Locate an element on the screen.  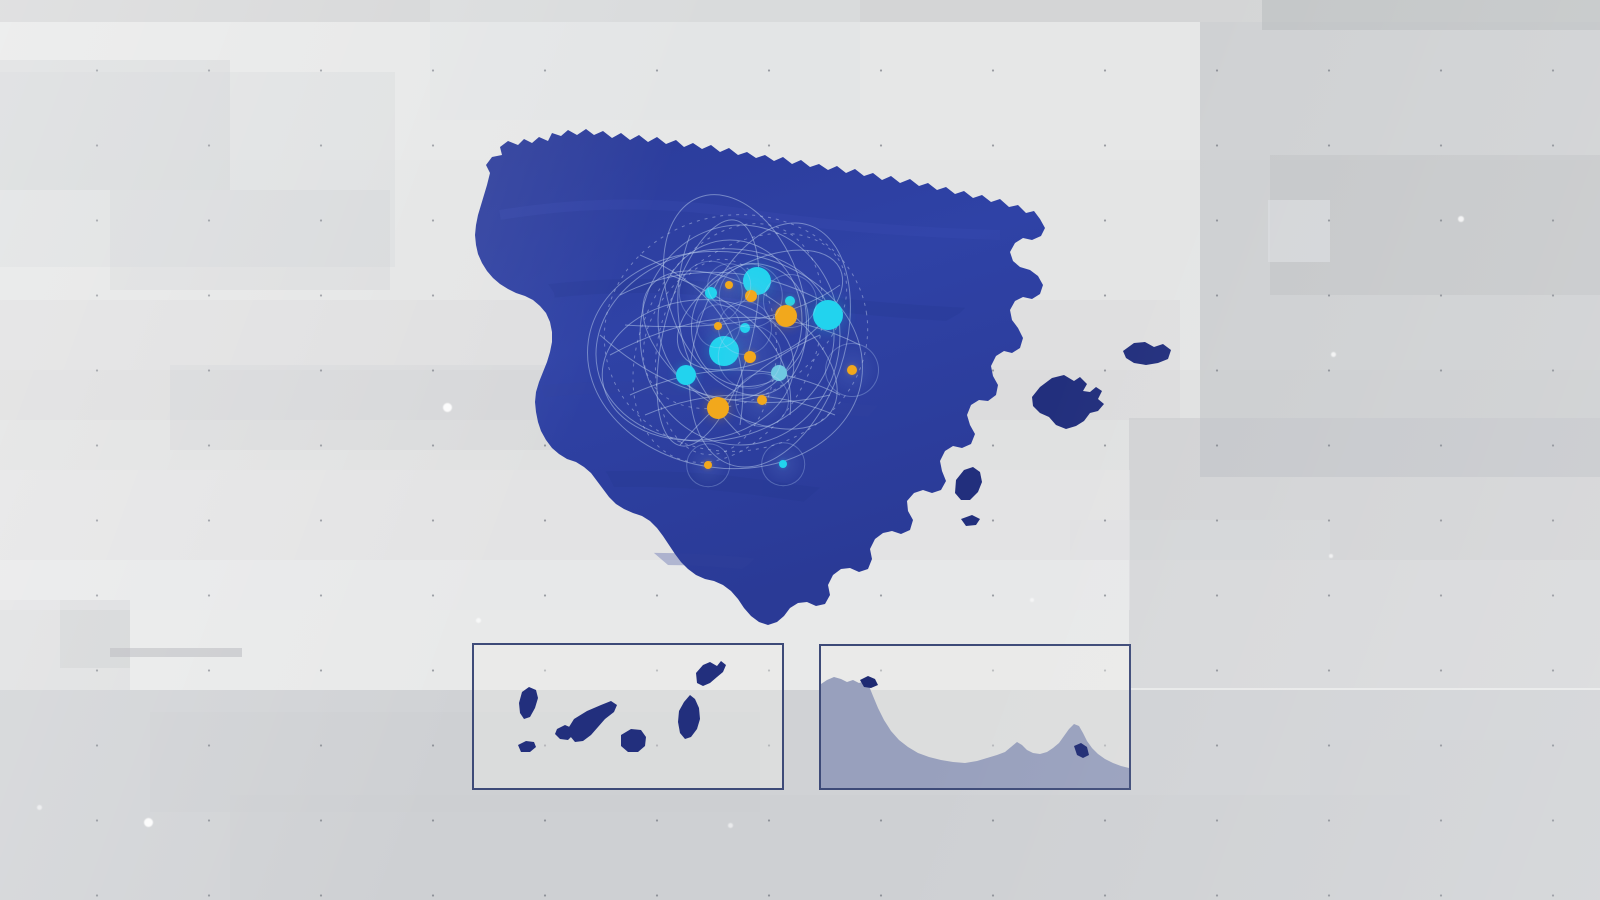
orbit-web-dashed is located at coordinates (736, 338).